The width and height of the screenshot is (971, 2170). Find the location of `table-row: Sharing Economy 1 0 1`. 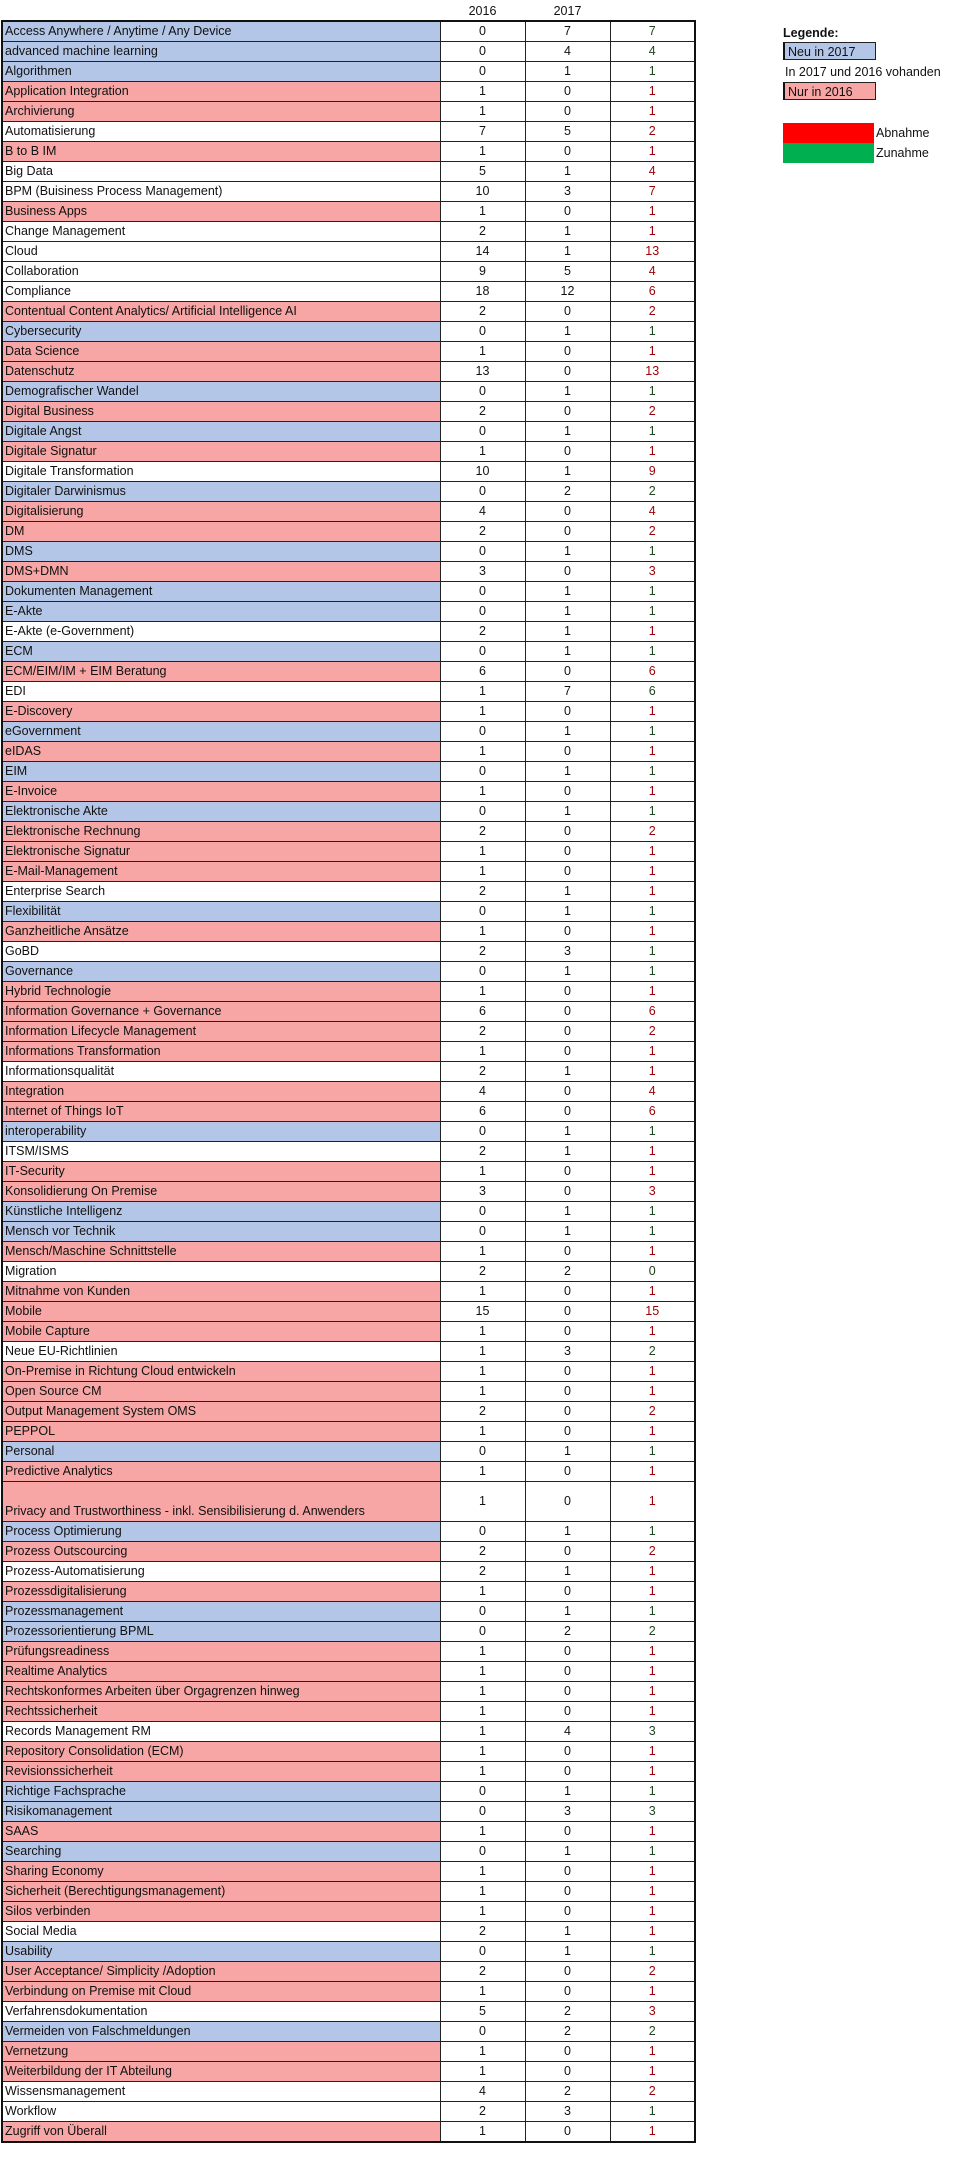

table-row: Sharing Economy 1 0 1 is located at coordinates (348, 1871).